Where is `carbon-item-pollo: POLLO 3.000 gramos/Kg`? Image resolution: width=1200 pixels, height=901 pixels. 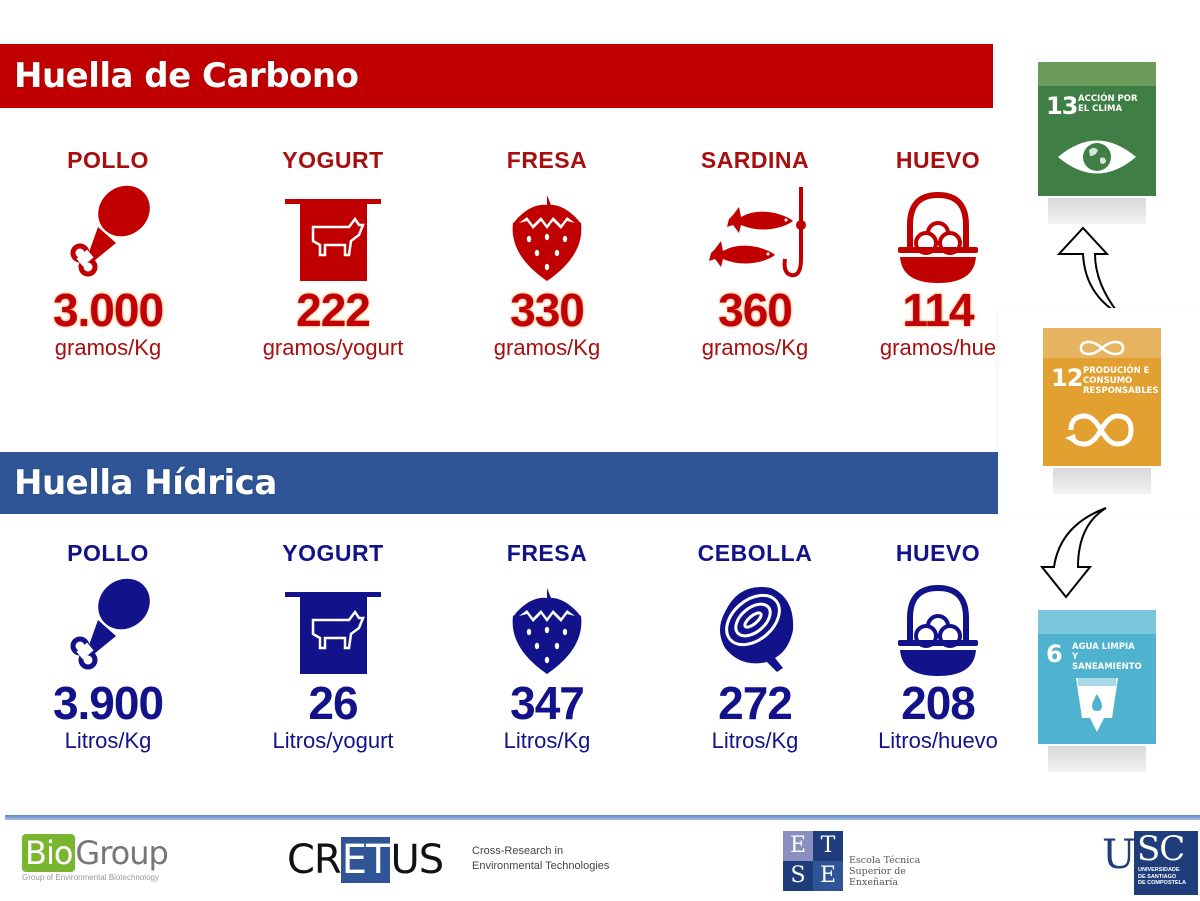 carbon-item-pollo: POLLO 3.000 gramos/Kg is located at coordinates (108, 253).